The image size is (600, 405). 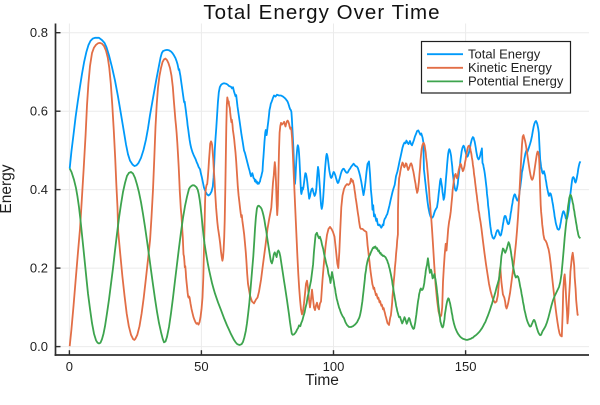 I want to click on svg-text: 50, so click(x=201, y=366).